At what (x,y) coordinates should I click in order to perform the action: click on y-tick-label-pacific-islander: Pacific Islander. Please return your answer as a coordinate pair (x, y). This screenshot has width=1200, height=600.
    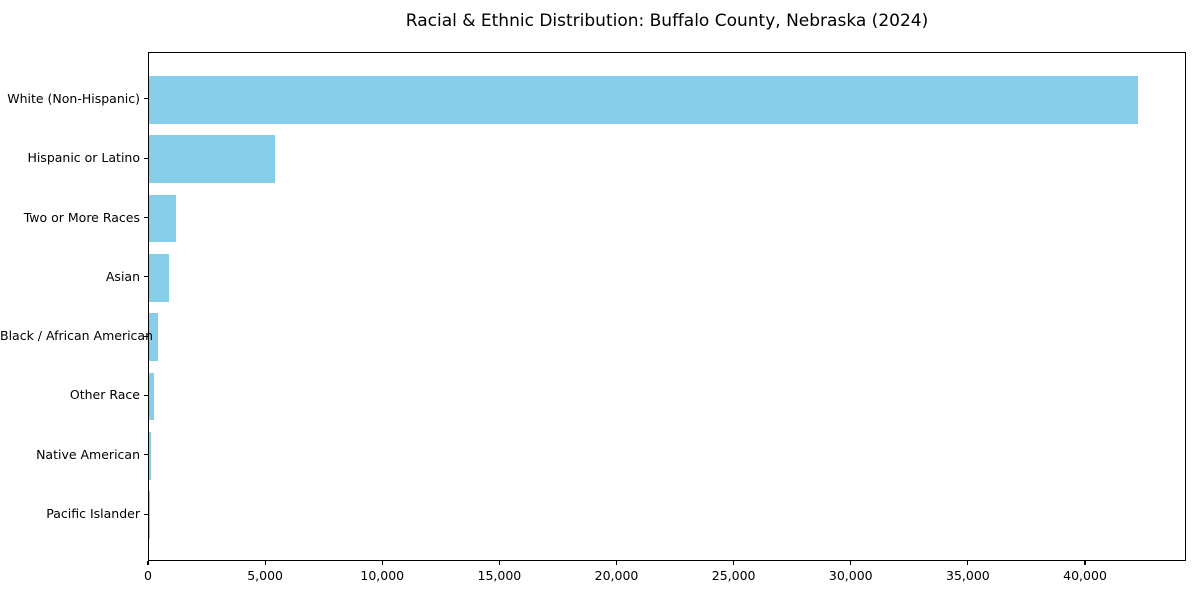
    Looking at the image, I should click on (93, 514).